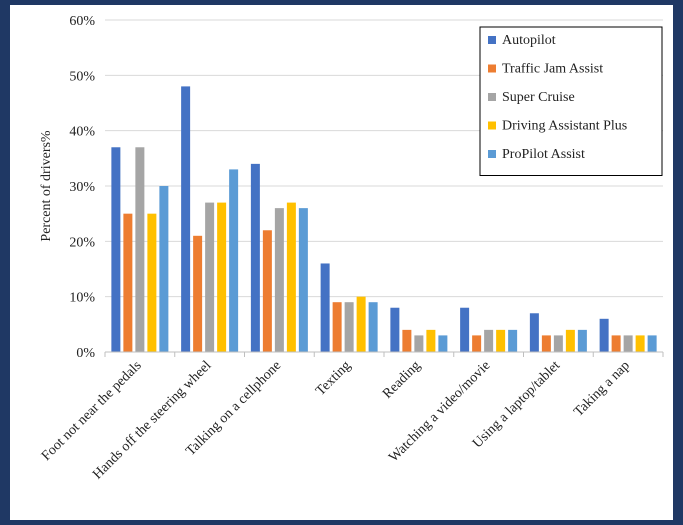 Image resolution: width=683 pixels, height=525 pixels. I want to click on y-tick-label: 40%, so click(82, 132).